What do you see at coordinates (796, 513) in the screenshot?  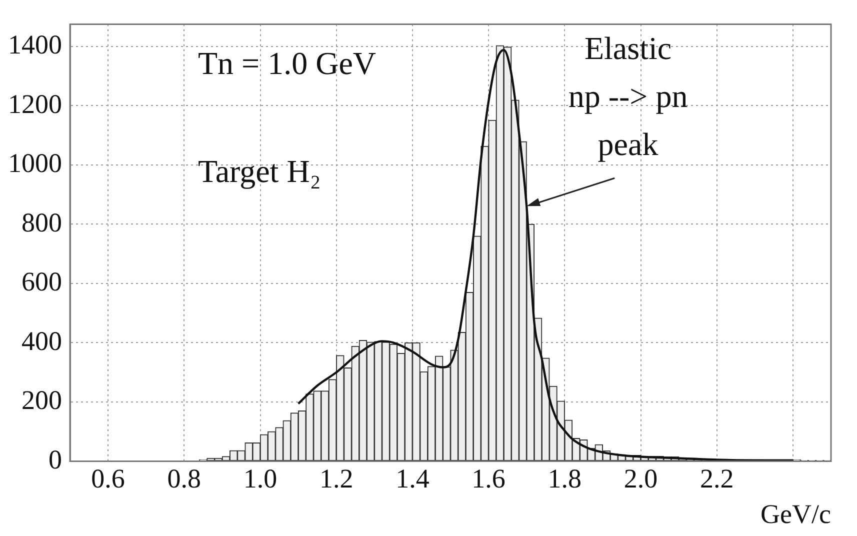 I see `x-axis-title: GeV/c` at bounding box center [796, 513].